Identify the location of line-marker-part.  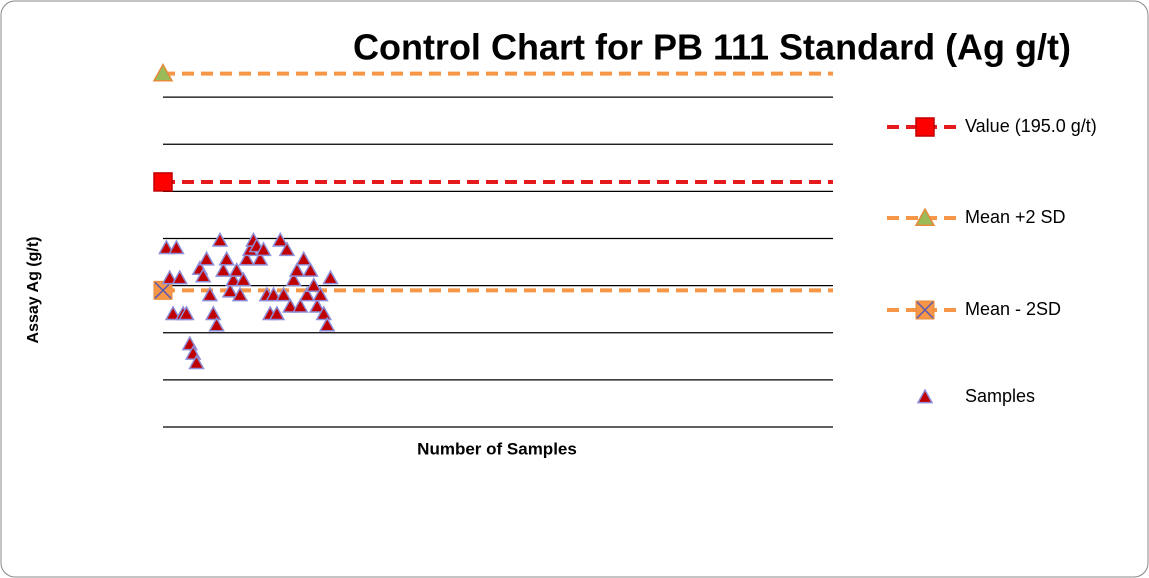
(163, 290).